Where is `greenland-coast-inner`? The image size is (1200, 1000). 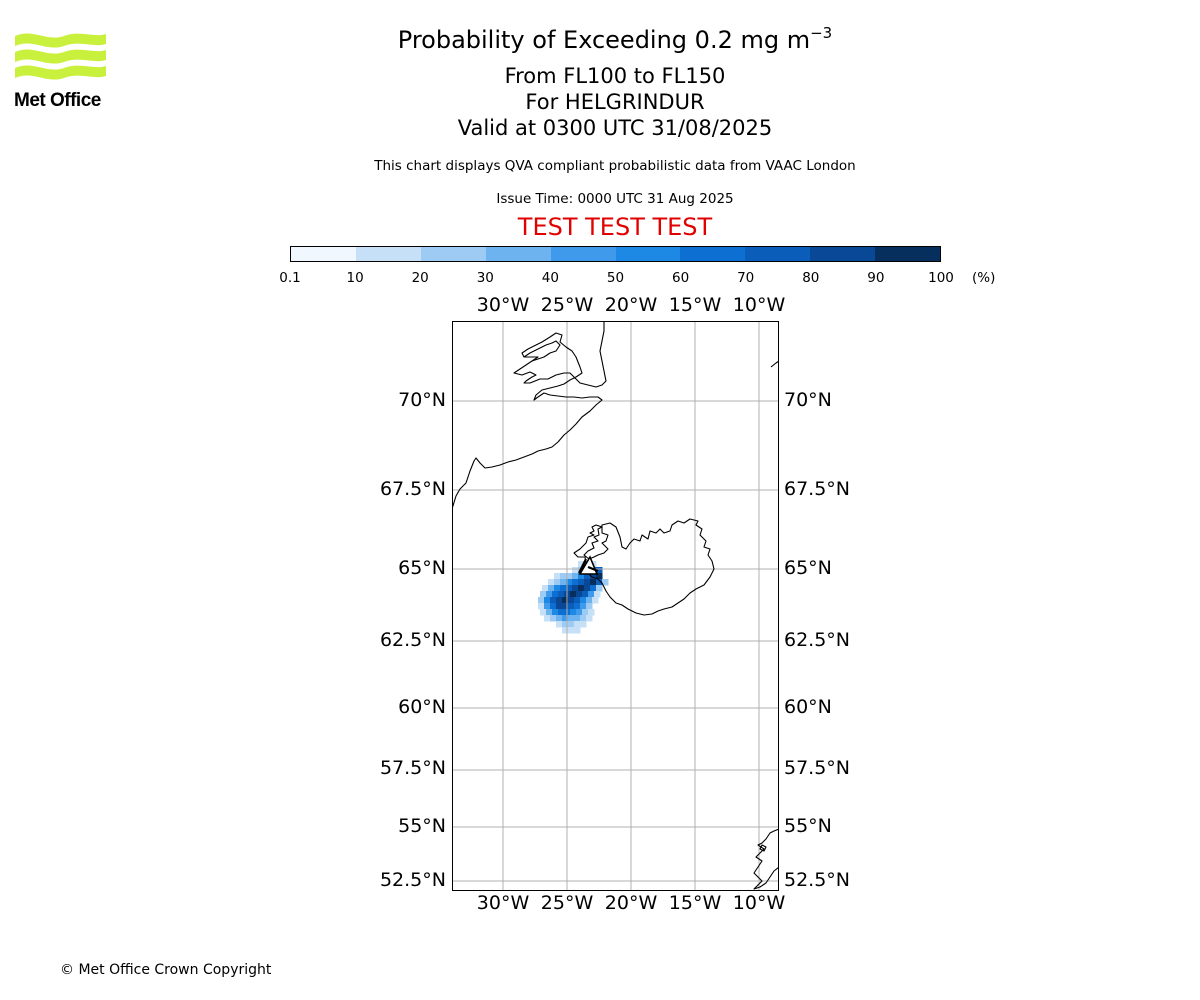 greenland-coast-inner is located at coordinates (542, 351).